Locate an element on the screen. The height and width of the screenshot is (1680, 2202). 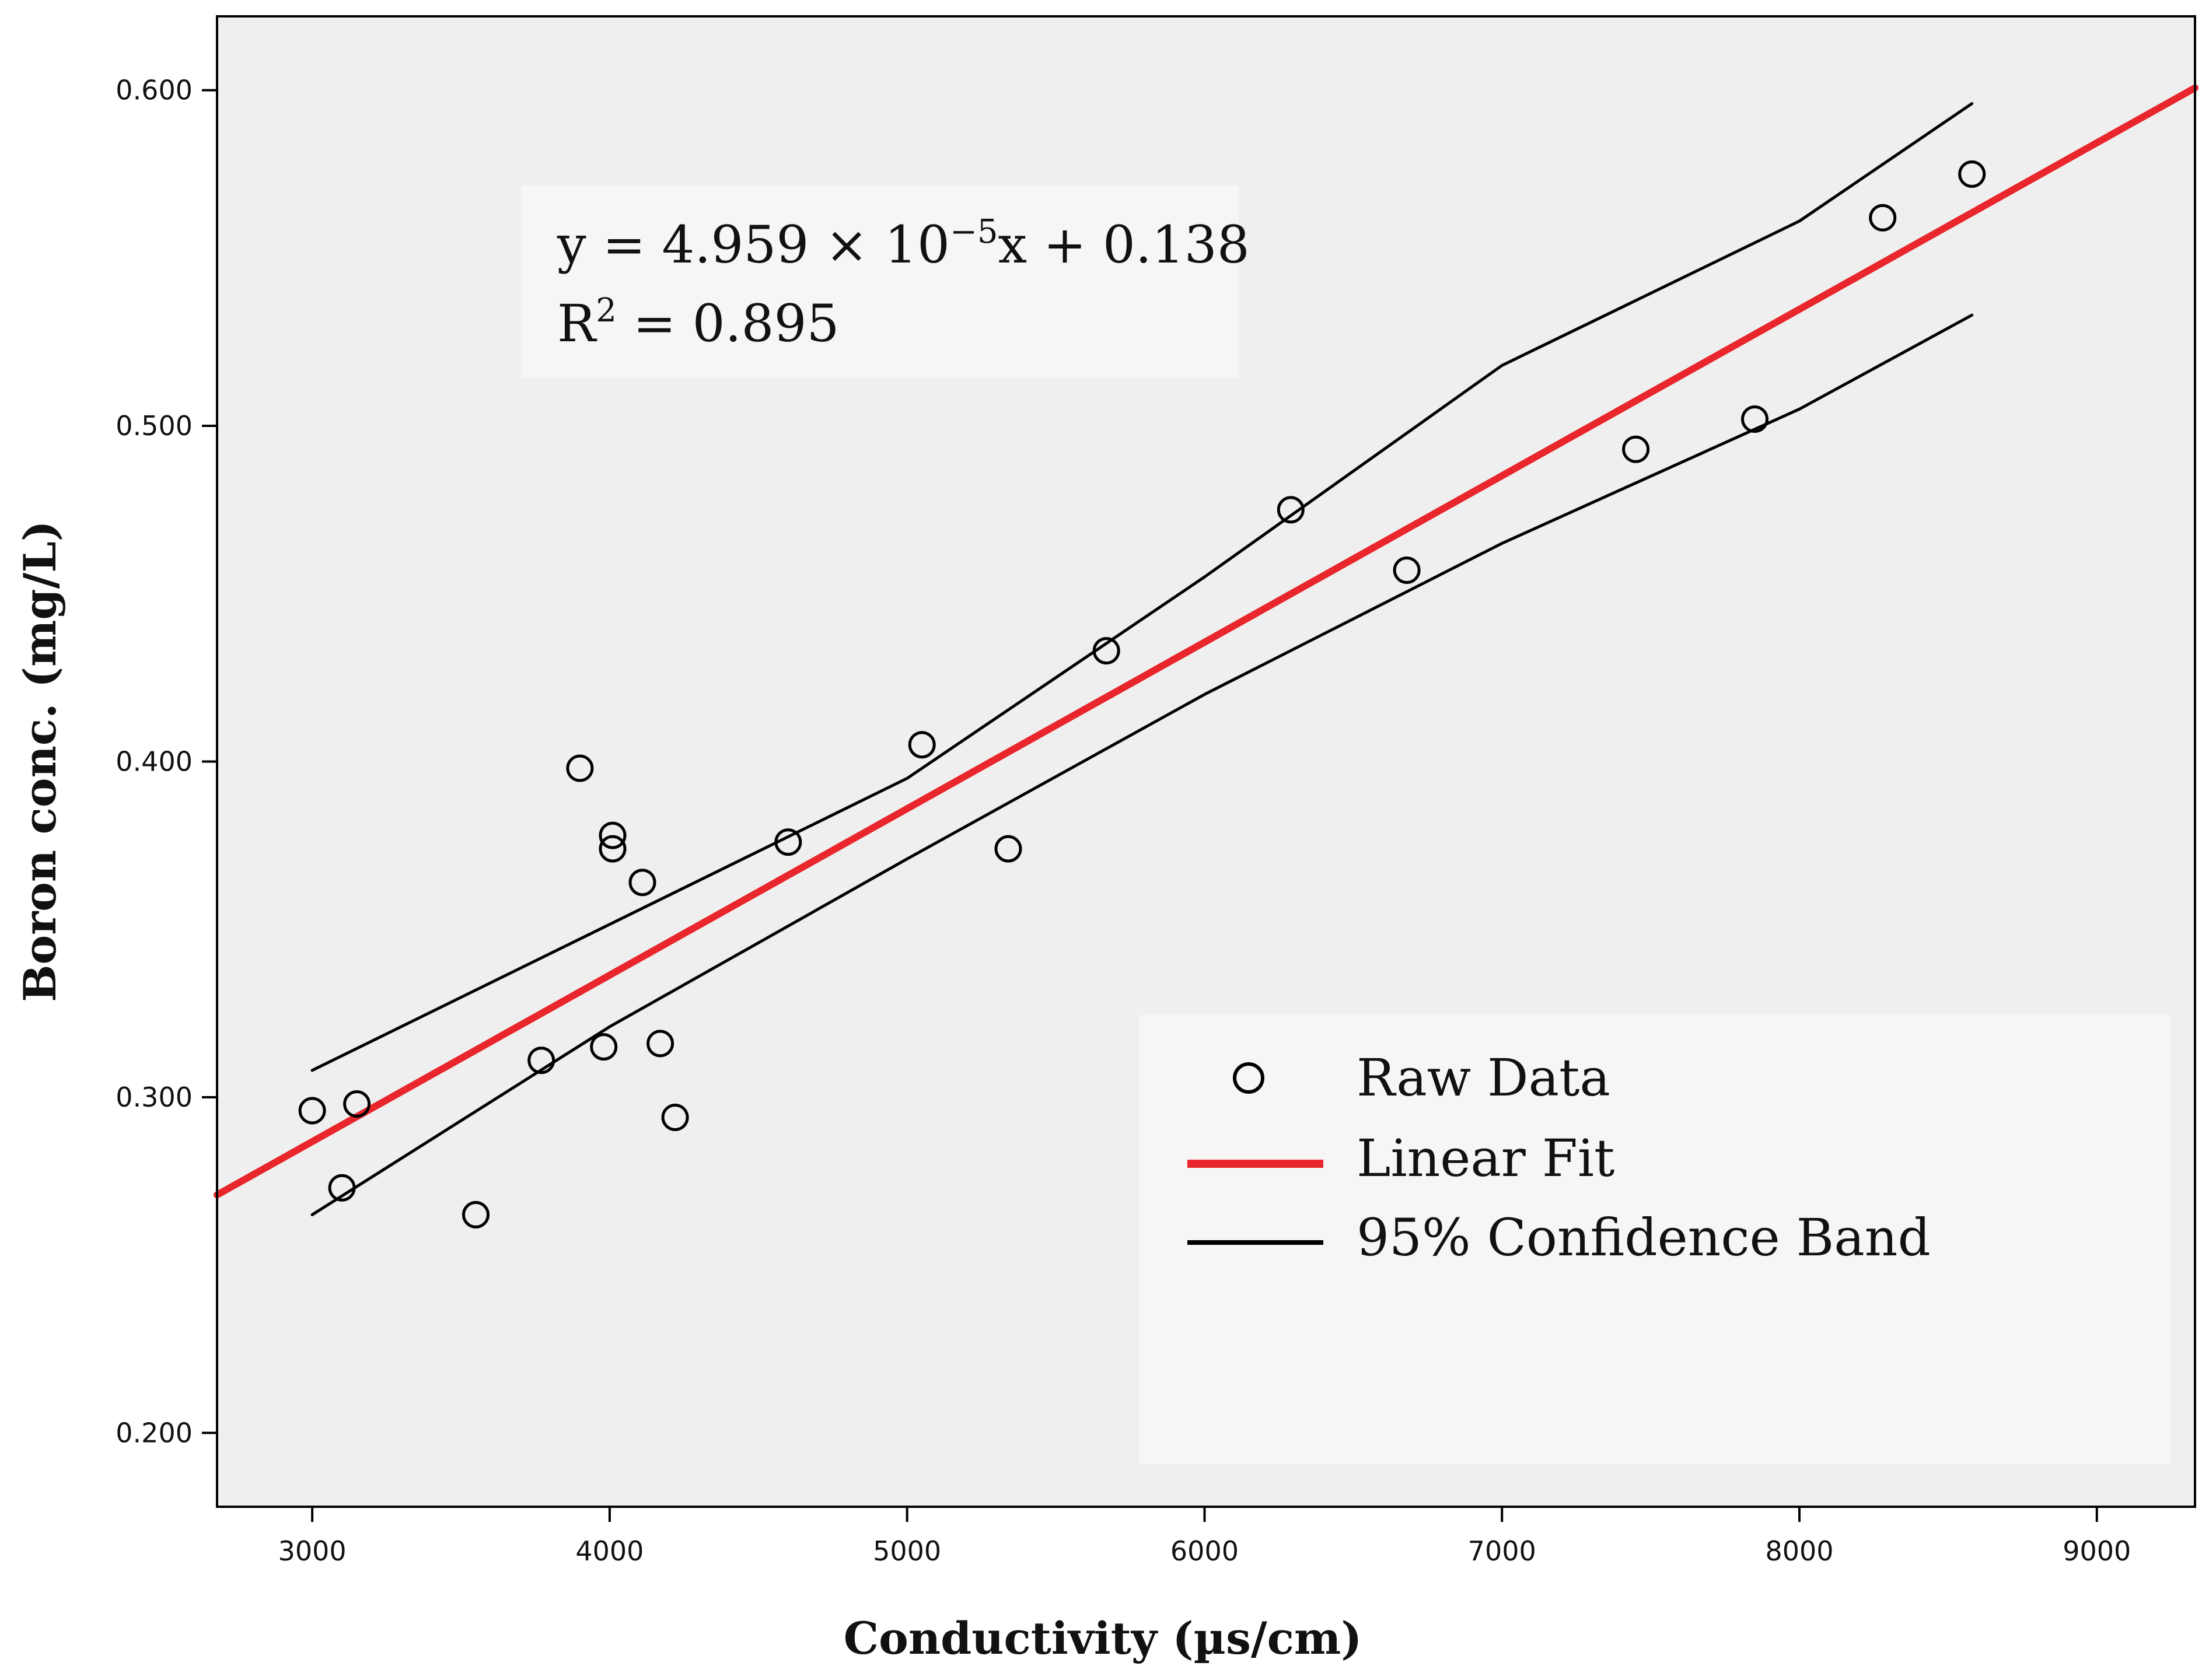
x-tick-label: 4000 is located at coordinates (609, 1551).